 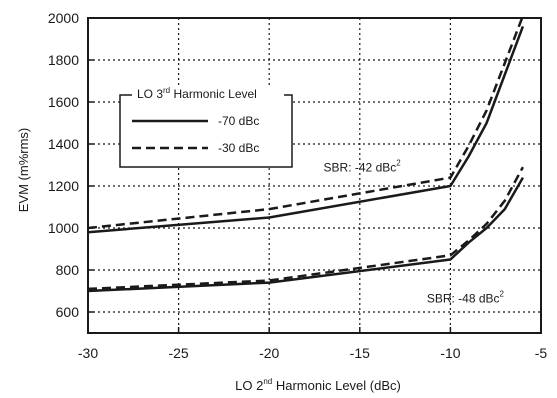 I want to click on y-tick-label: 1800, so click(x=63, y=60).